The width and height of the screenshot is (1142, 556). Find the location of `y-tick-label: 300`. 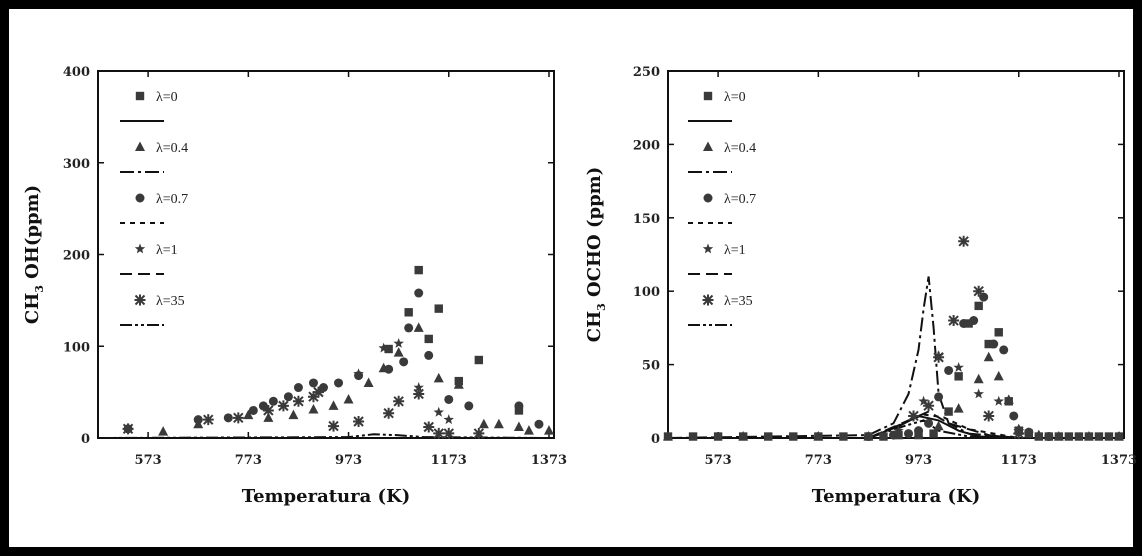

y-tick-label: 300 is located at coordinates (76, 164).